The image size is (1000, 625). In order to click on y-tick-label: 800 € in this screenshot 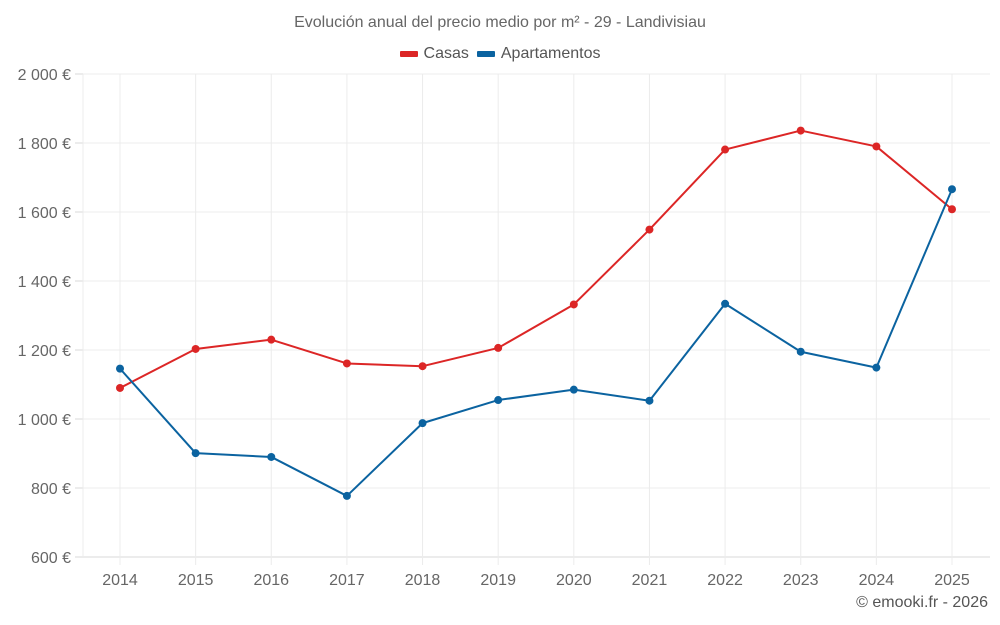, I will do `click(51, 489)`.